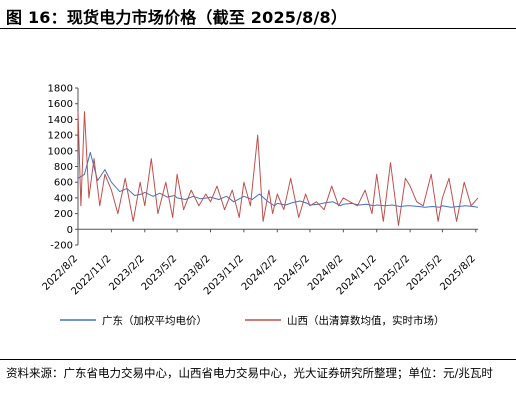 Image resolution: width=516 pixels, height=404 pixels. Describe the element at coordinates (63, 183) in the screenshot. I see `y-tick-label: 600` at that location.